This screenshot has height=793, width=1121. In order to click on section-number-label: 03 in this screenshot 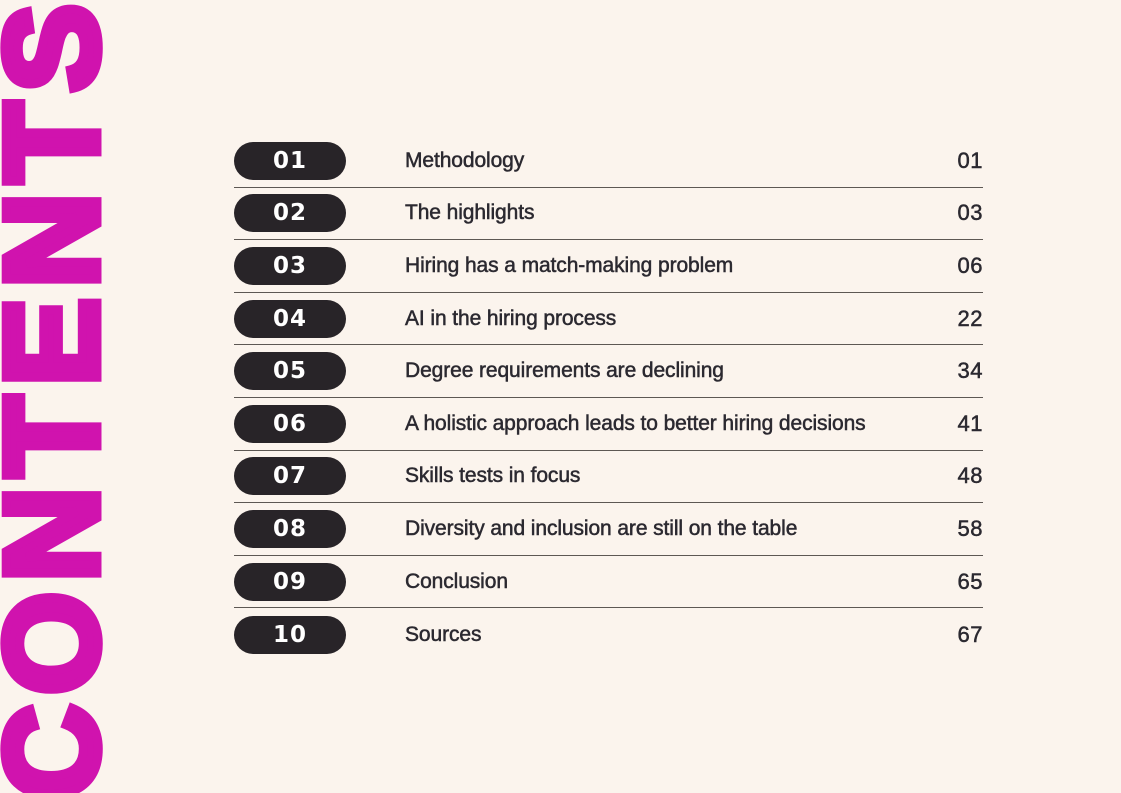, I will do `click(289, 265)`.